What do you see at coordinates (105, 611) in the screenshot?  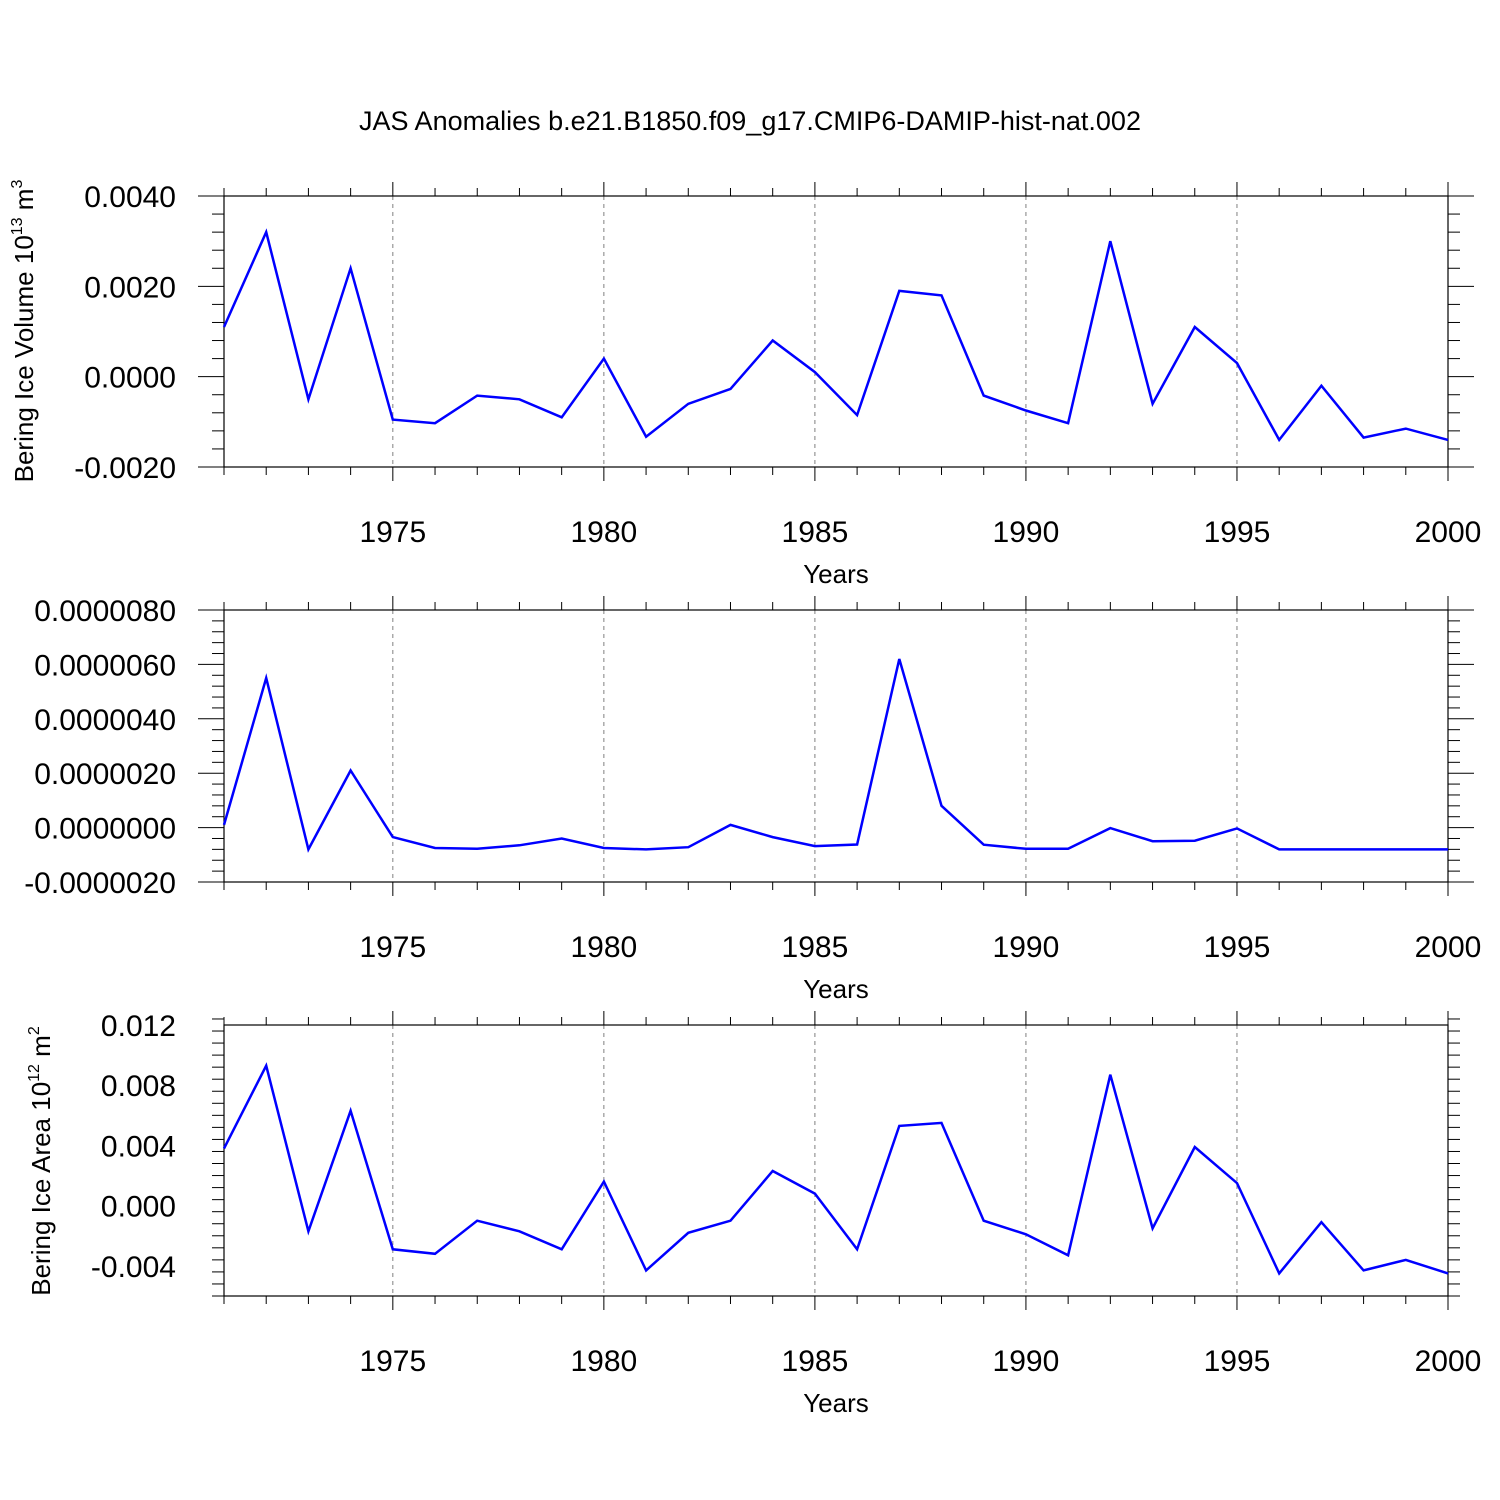 I see `y-tick-label: 0.0000080` at bounding box center [105, 611].